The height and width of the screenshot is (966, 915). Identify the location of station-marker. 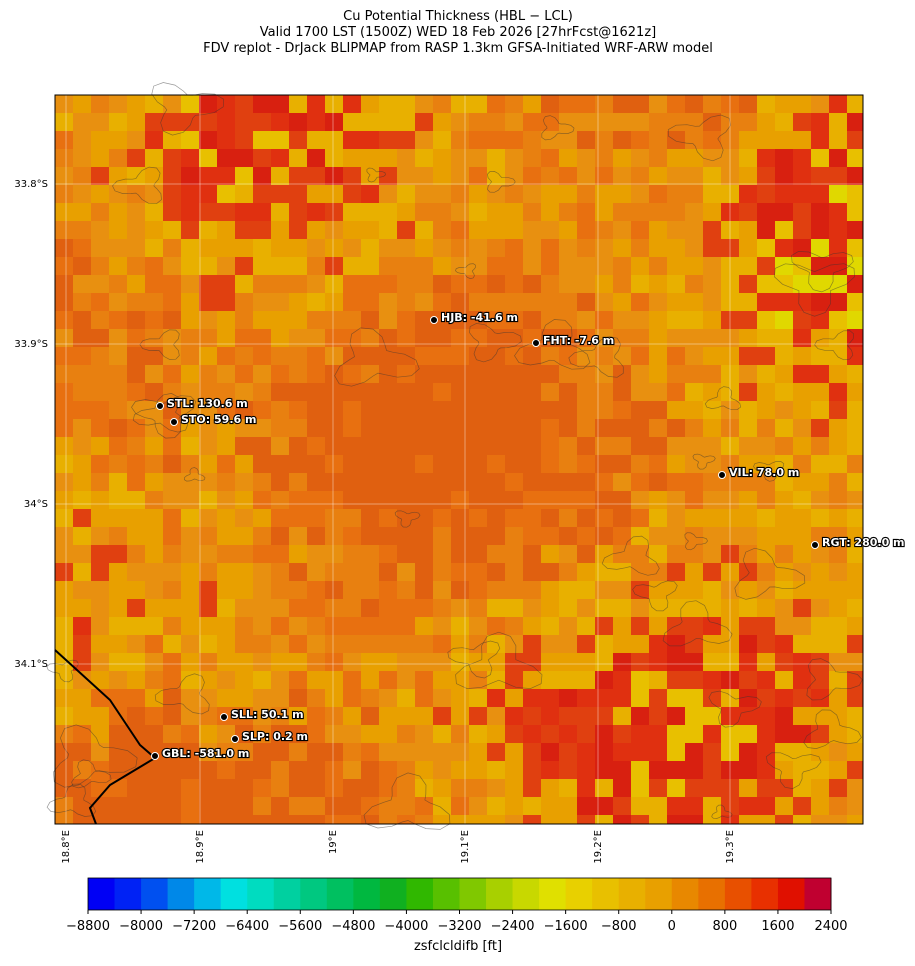
(235, 739).